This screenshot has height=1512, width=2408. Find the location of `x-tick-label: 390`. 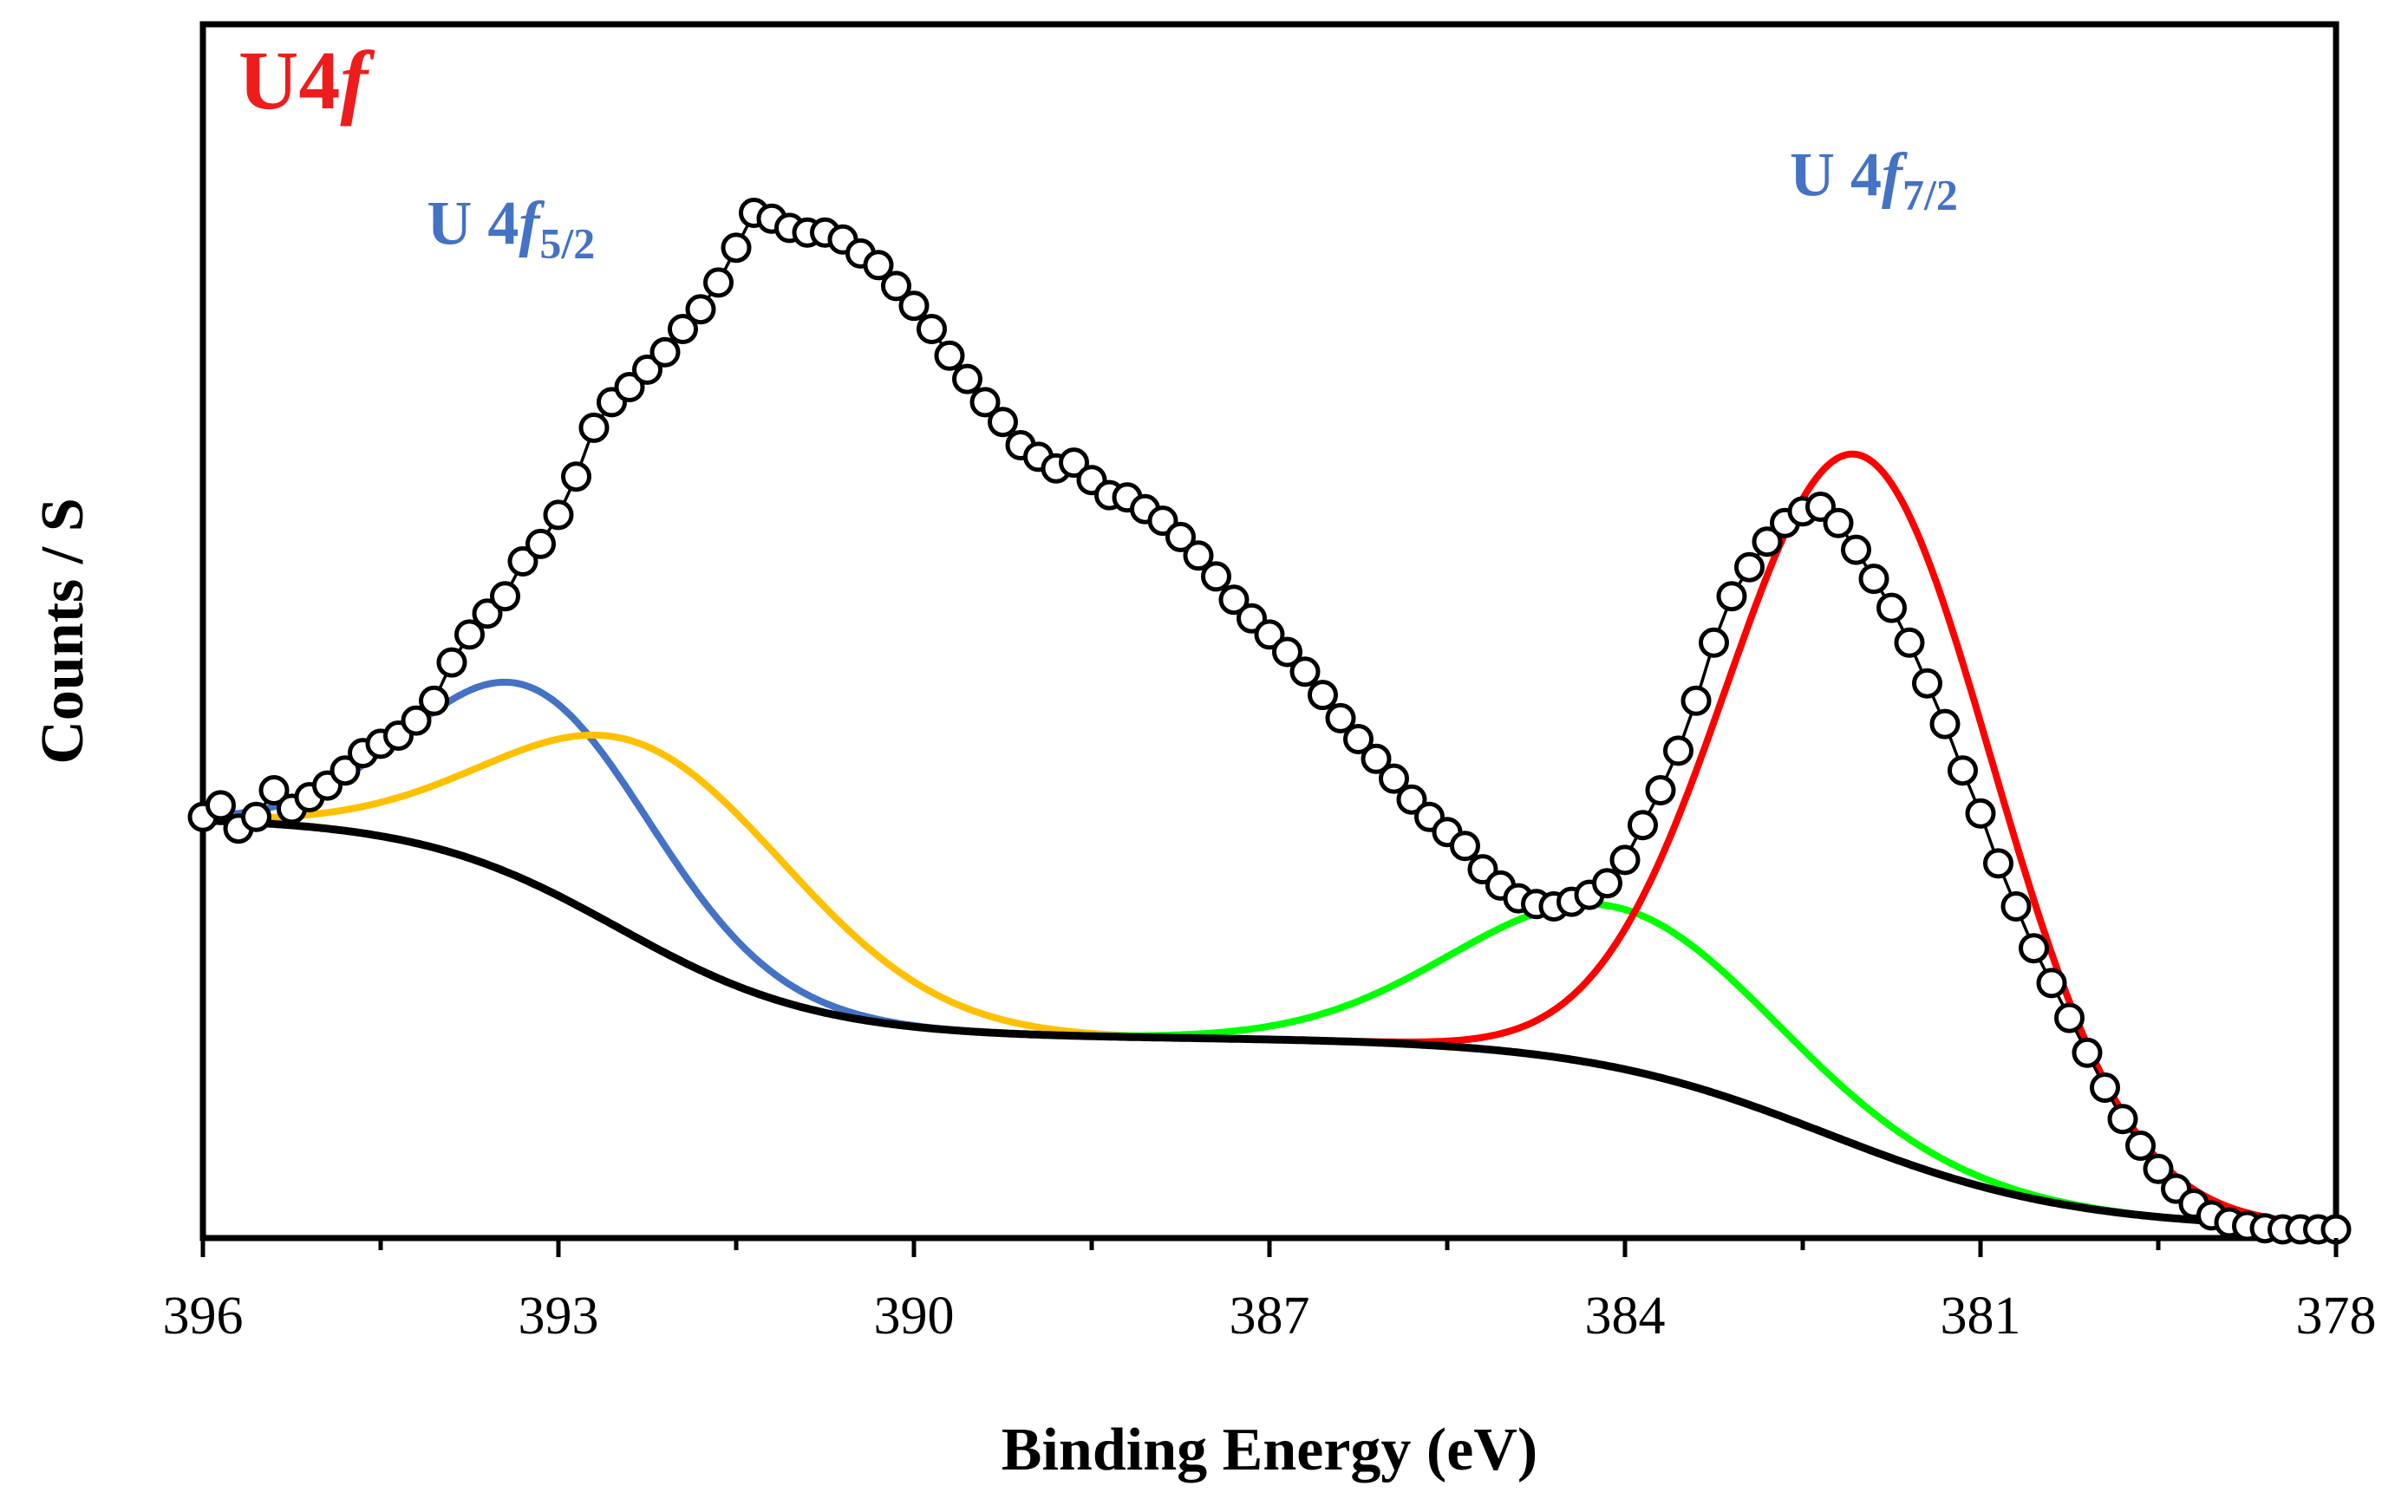

x-tick-label: 390 is located at coordinates (915, 1316).